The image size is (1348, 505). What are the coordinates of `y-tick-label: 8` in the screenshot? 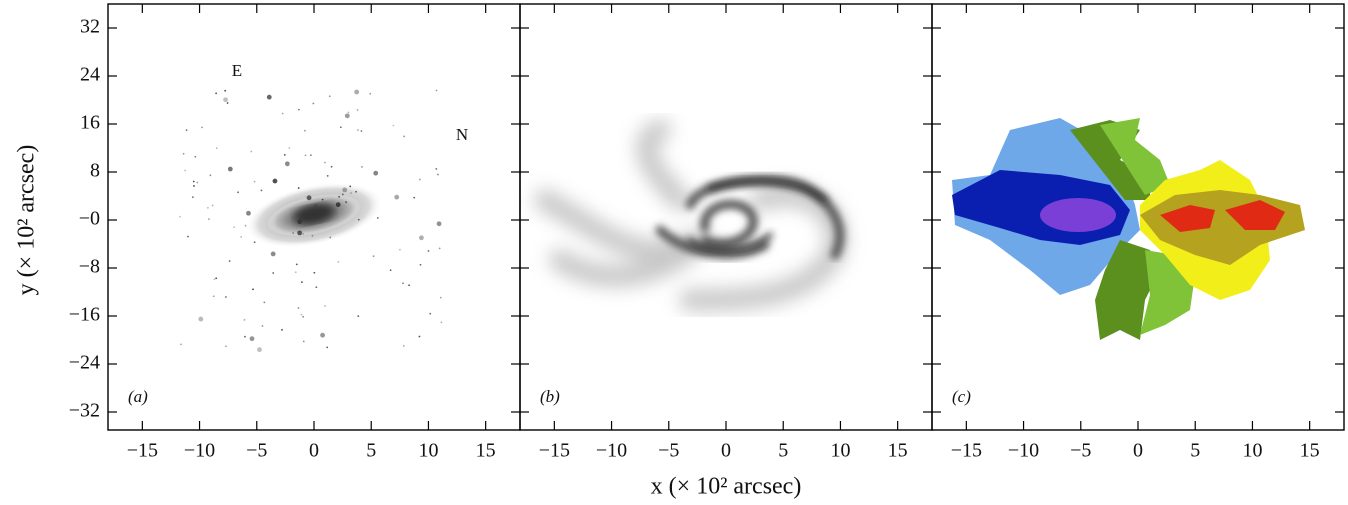 It's located at (95, 171).